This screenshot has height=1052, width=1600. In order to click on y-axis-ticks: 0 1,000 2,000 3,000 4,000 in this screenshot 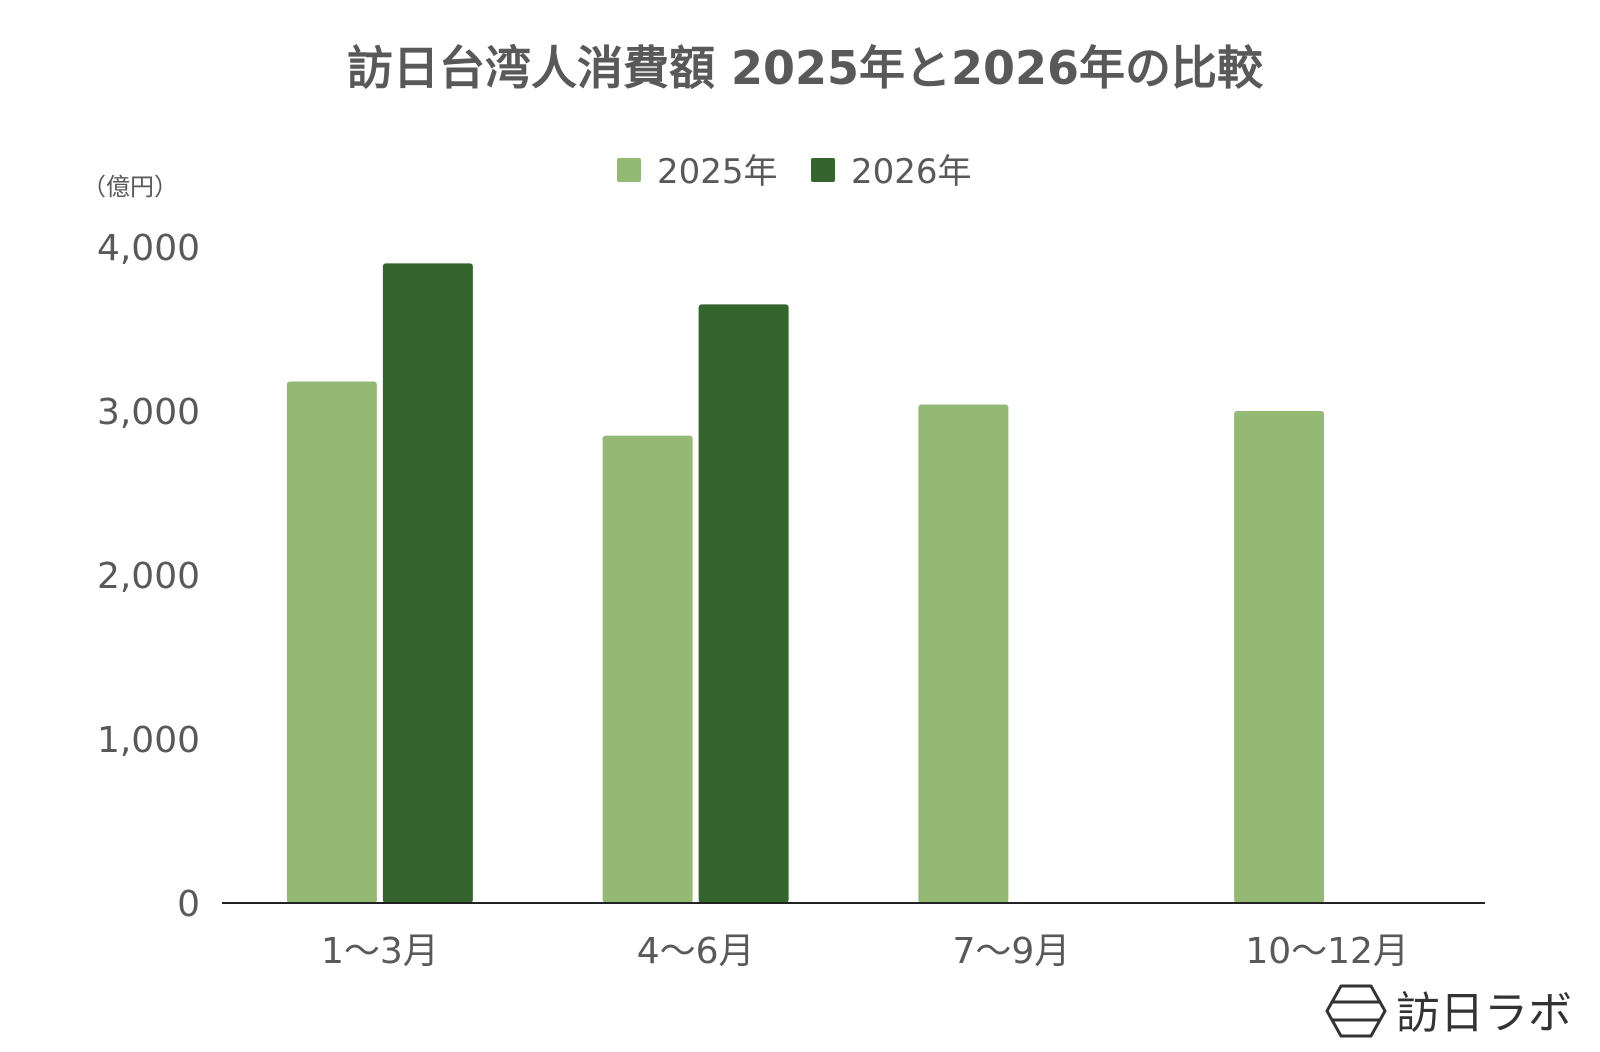, I will do `click(148, 576)`.